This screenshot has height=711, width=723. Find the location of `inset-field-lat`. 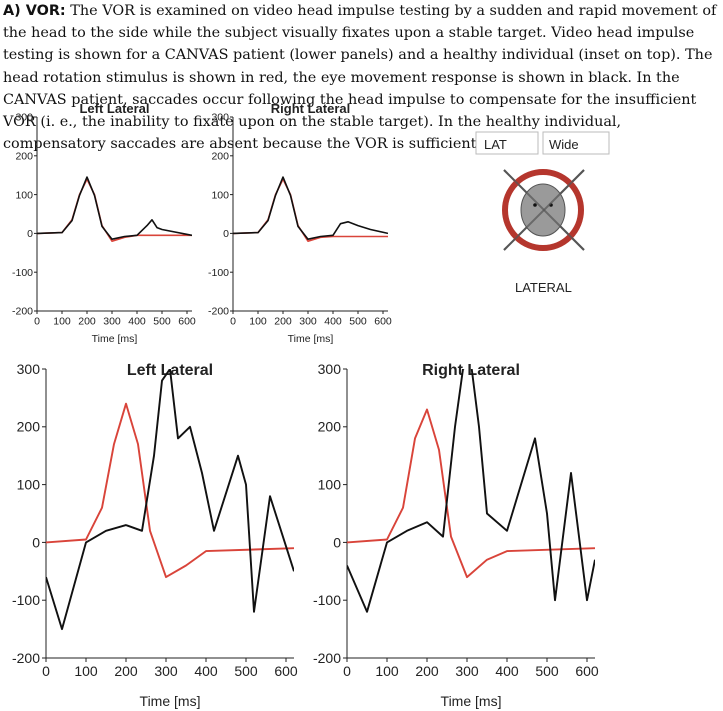

inset-field-lat is located at coordinates (507, 143).